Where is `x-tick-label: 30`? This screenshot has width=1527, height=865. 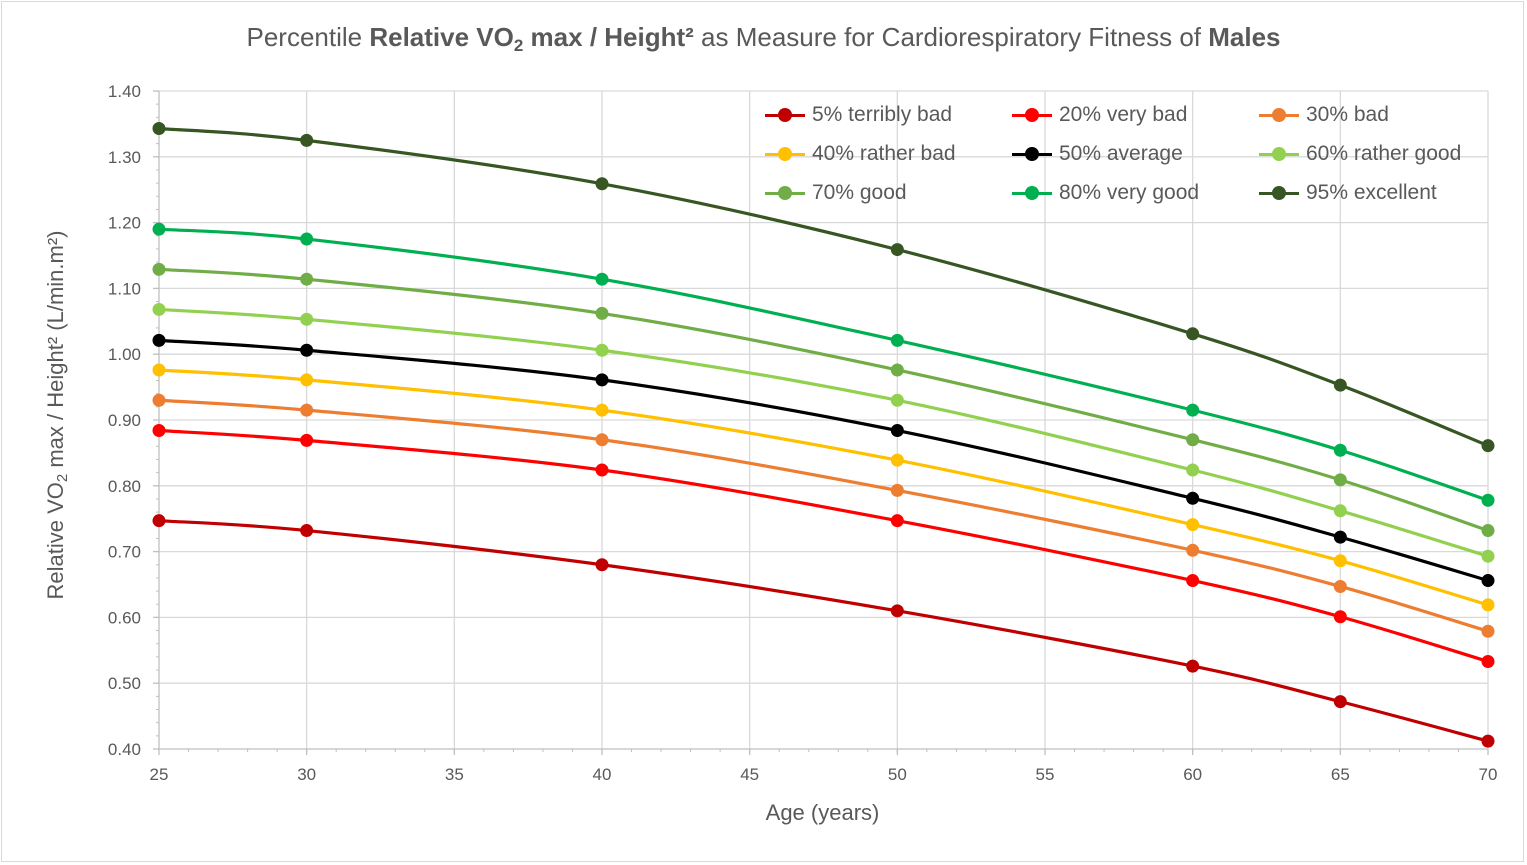 x-tick-label: 30 is located at coordinates (306, 774).